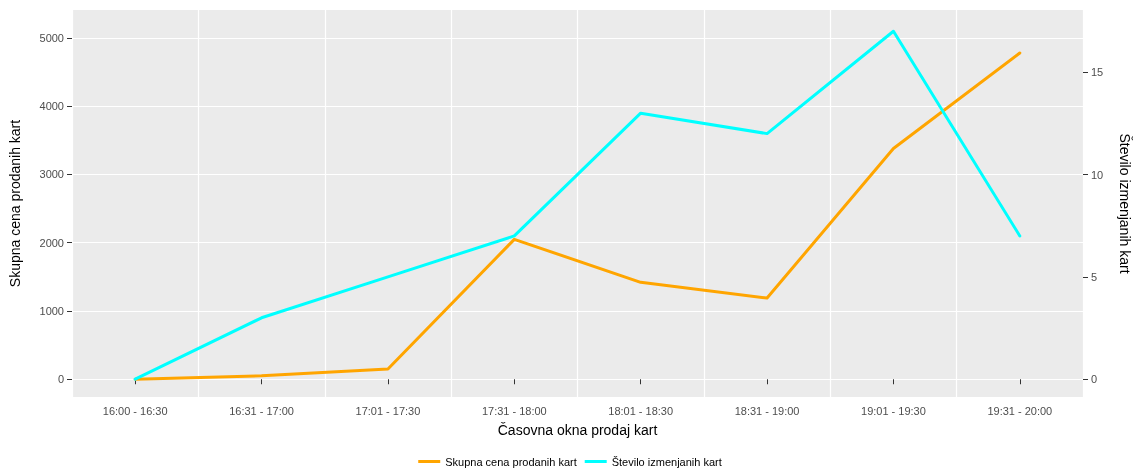 The image size is (1140, 472). I want to click on y-tick-label: 2000, so click(51, 242).